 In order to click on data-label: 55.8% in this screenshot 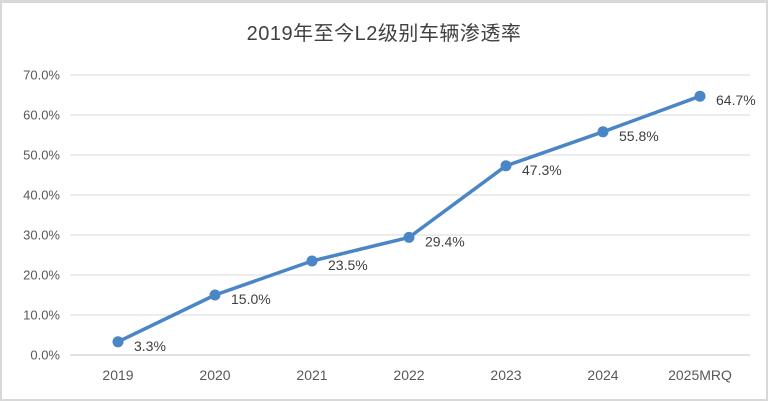, I will do `click(639, 136)`.